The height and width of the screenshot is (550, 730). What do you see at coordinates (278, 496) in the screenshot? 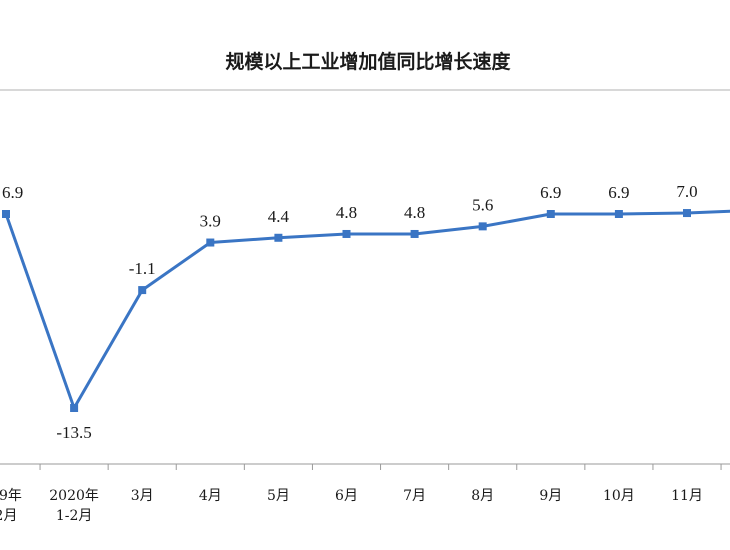
I see `x-tick-label: 5月` at bounding box center [278, 496].